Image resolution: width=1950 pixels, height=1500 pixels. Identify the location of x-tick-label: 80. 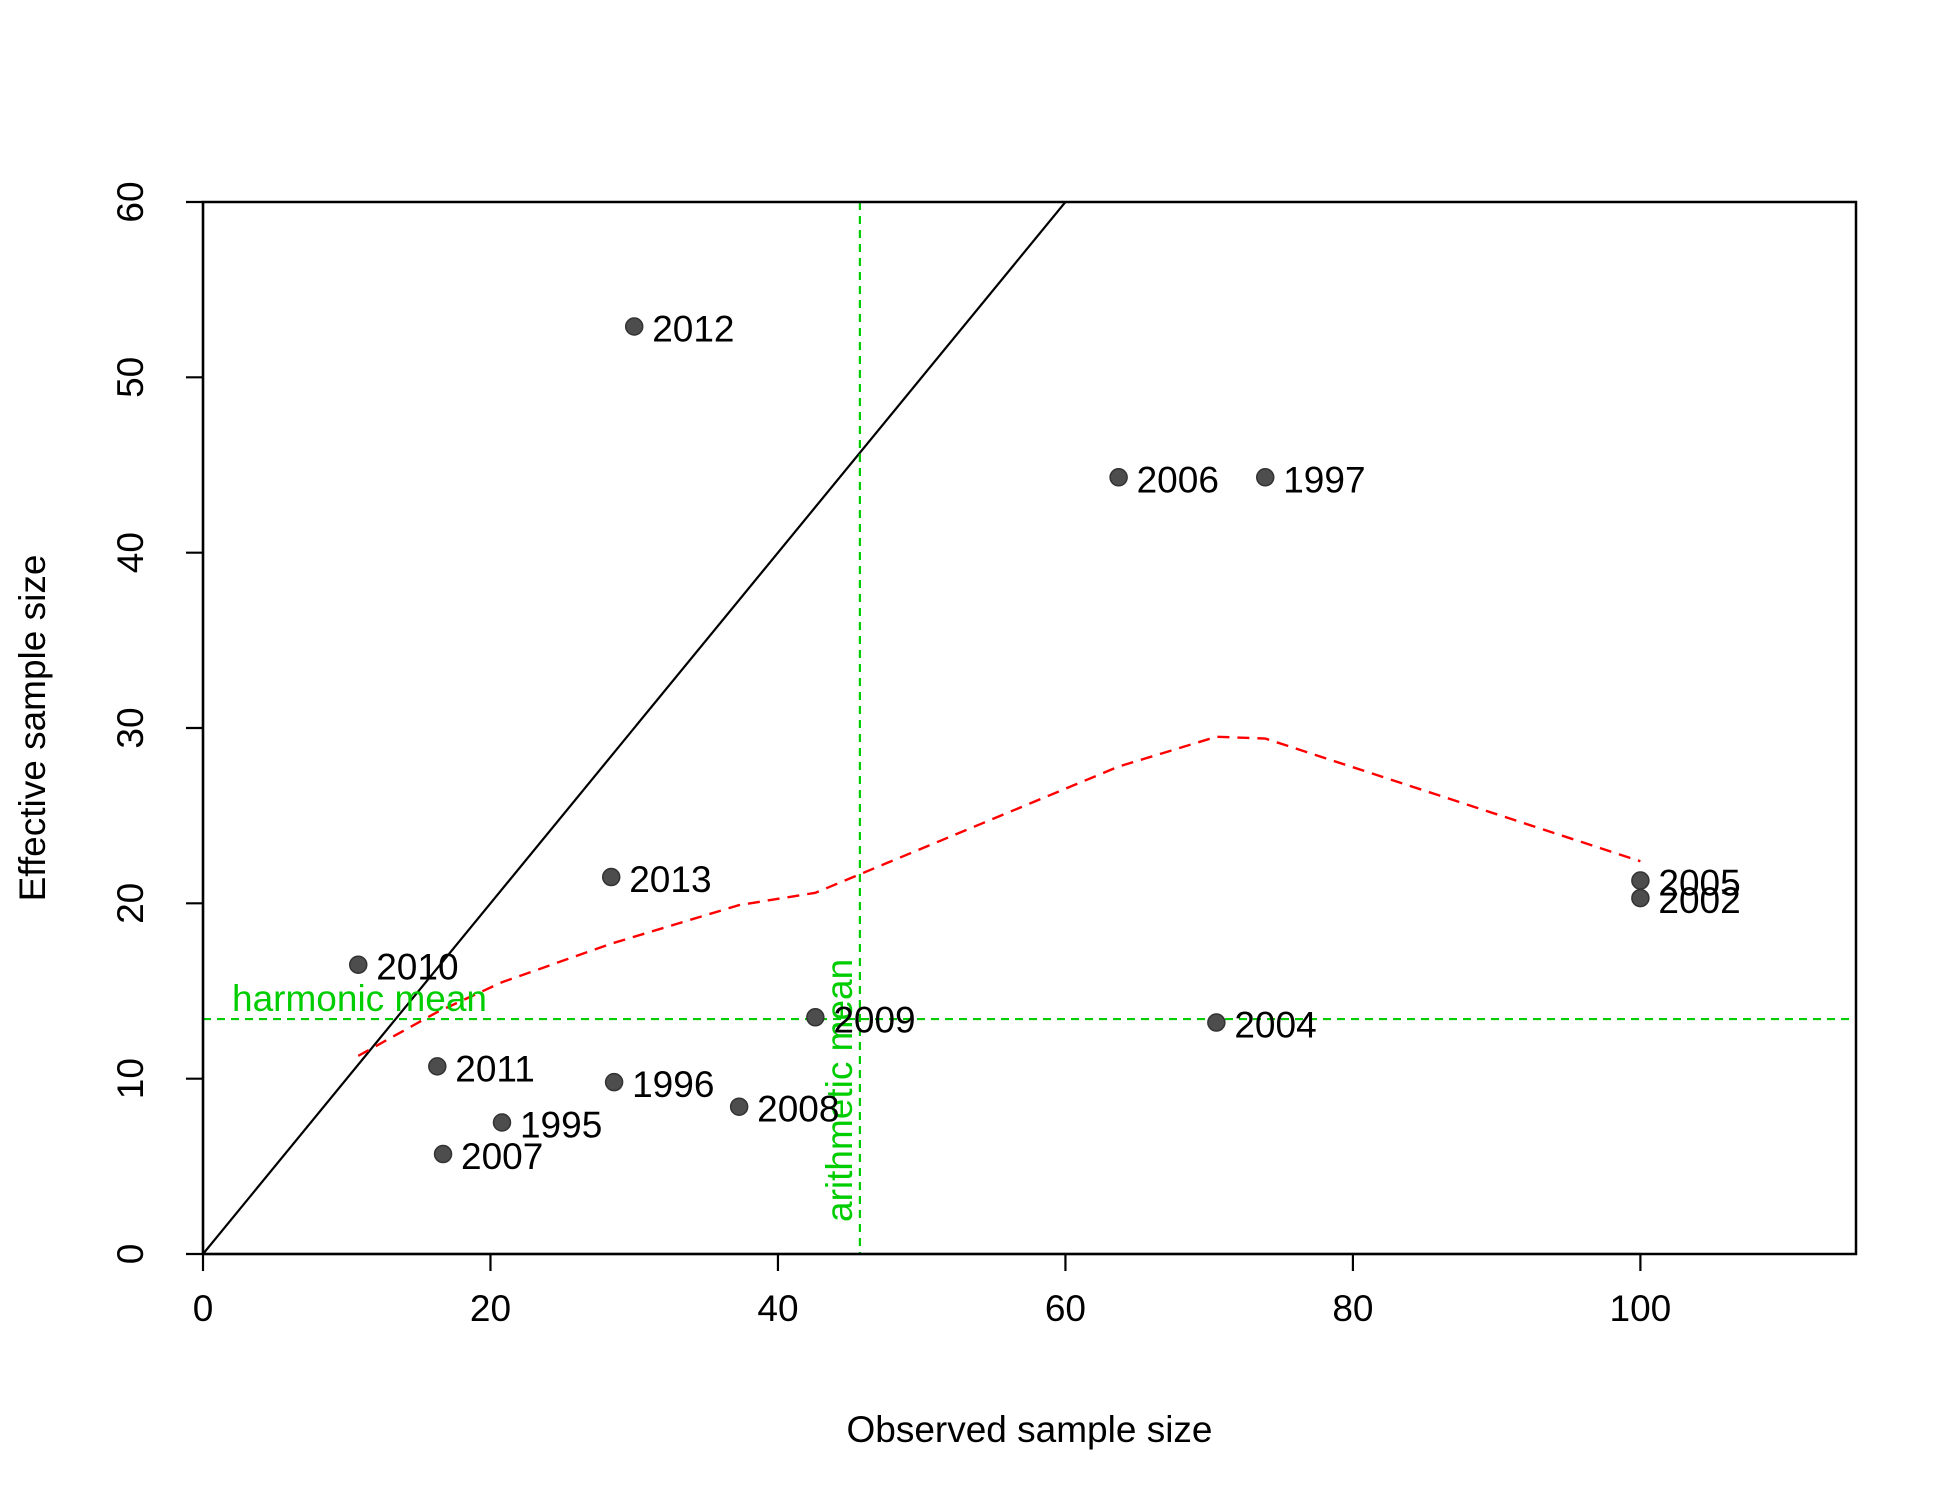
(1352, 1308).